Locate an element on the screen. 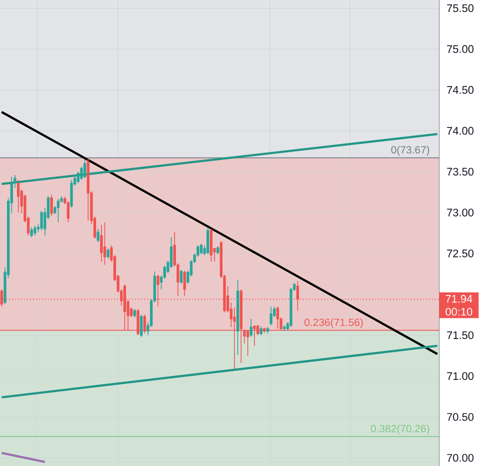 This screenshot has height=466, width=492. ref-line-label: 71.94 is located at coordinates (459, 298).